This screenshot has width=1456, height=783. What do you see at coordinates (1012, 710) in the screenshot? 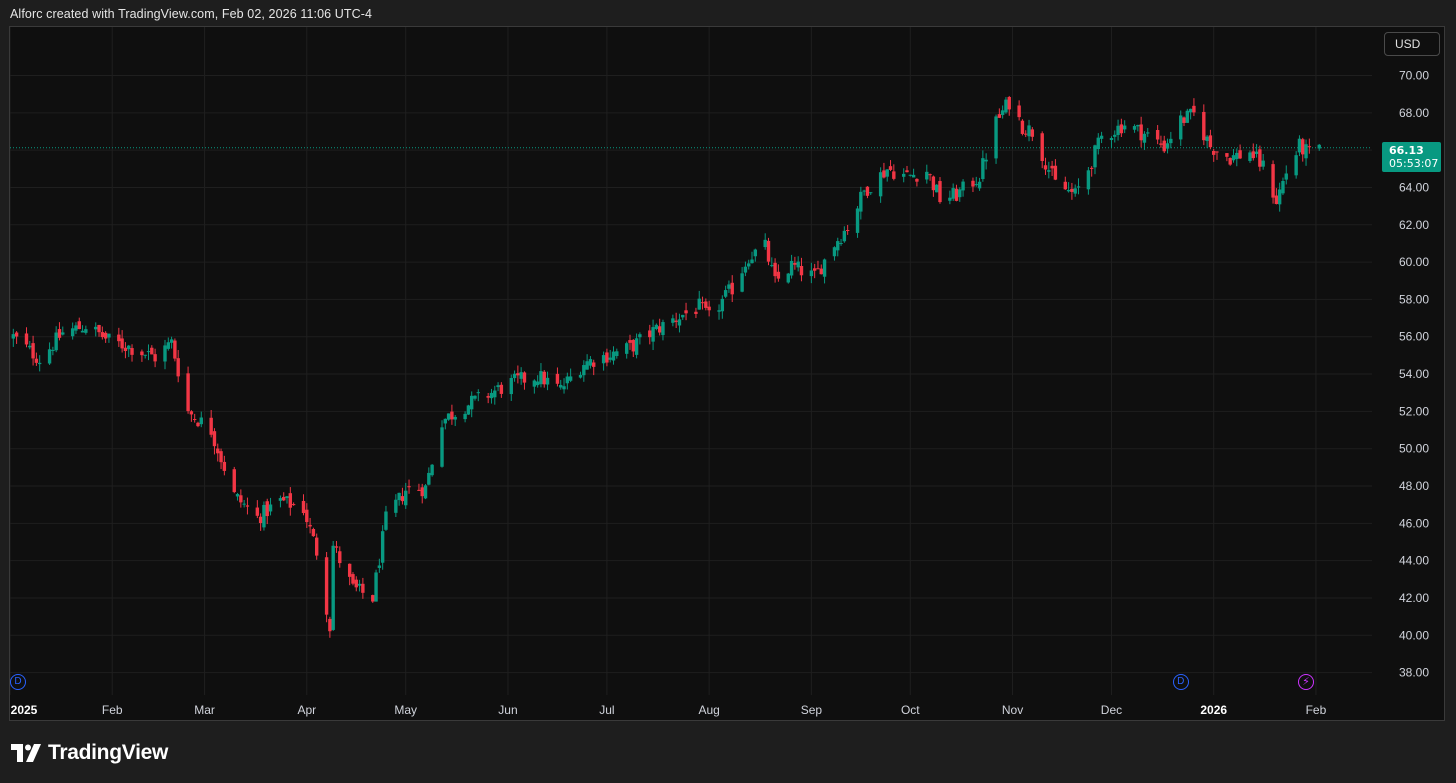
I see `x-tick-label: Nov` at bounding box center [1012, 710].